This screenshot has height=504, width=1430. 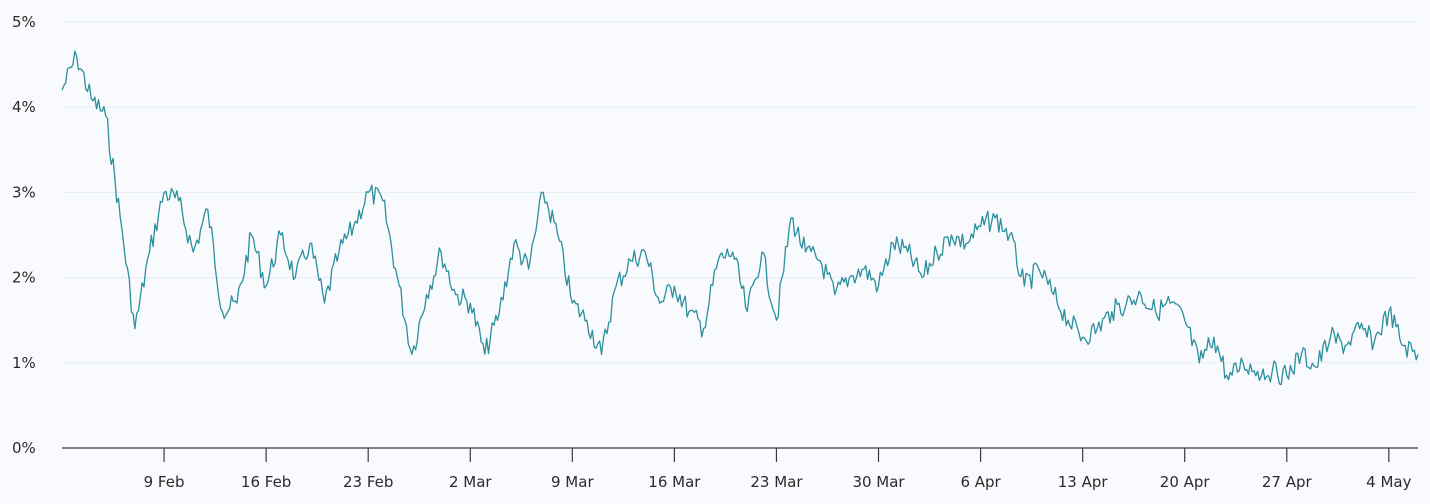 I want to click on x-tick-label: 6 Apr, so click(x=980, y=482).